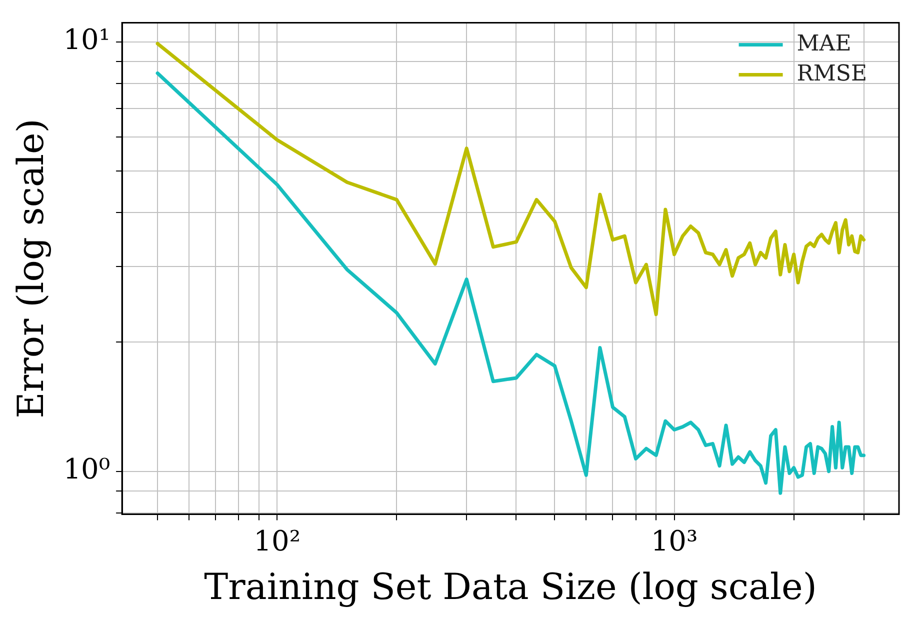 The height and width of the screenshot is (617, 903). What do you see at coordinates (510, 587) in the screenshot?
I see `x-axis-title: Training Set Data Size (log scale)` at bounding box center [510, 587].